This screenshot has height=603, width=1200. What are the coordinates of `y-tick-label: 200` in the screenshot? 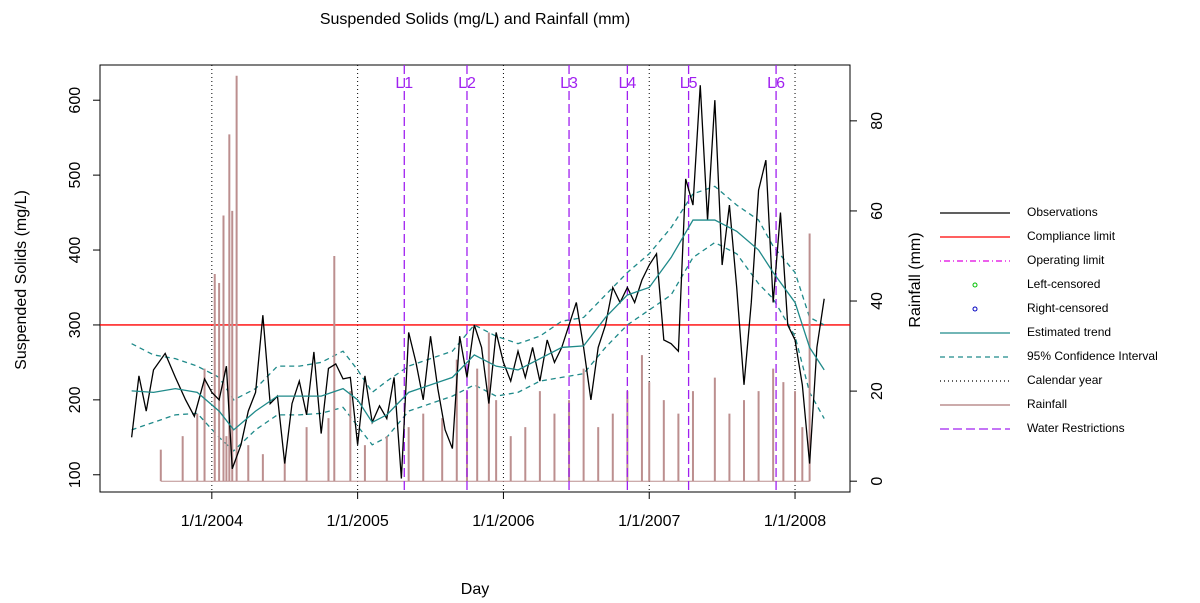 It's located at (75, 399).